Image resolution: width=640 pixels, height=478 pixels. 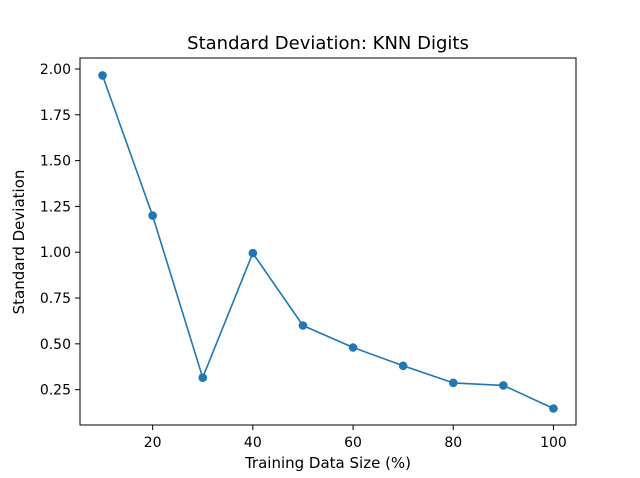 I want to click on y-tick-label: 0.75, so click(x=55, y=299).